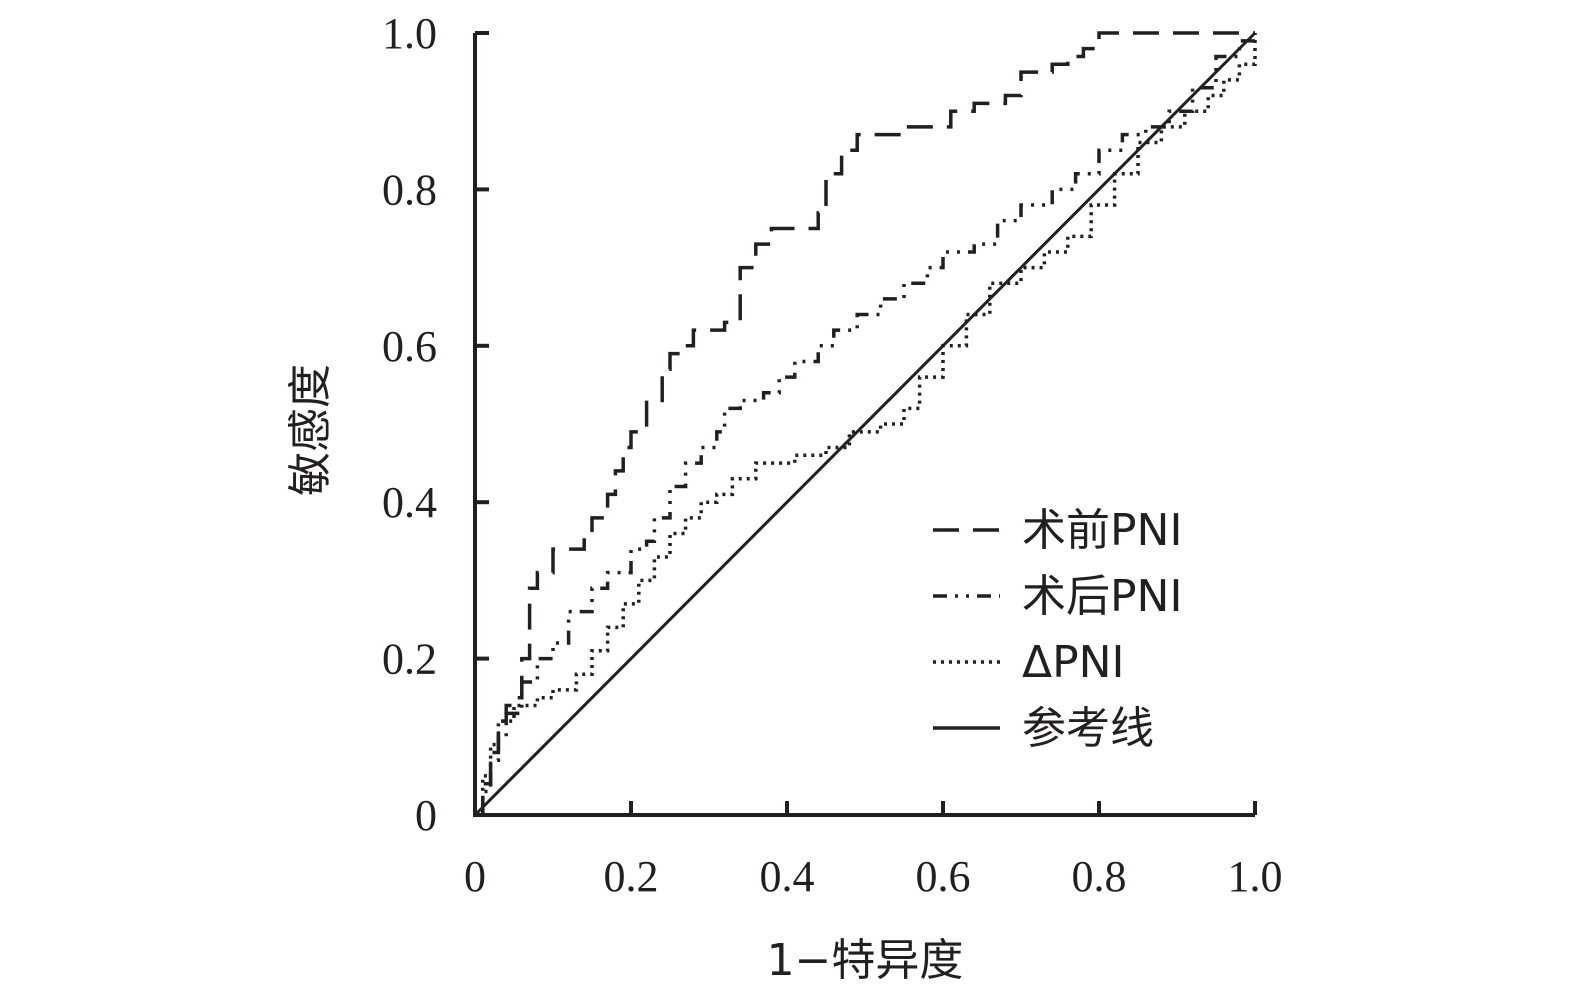  I want to click on y-tick-label: 0.8, so click(409, 189).